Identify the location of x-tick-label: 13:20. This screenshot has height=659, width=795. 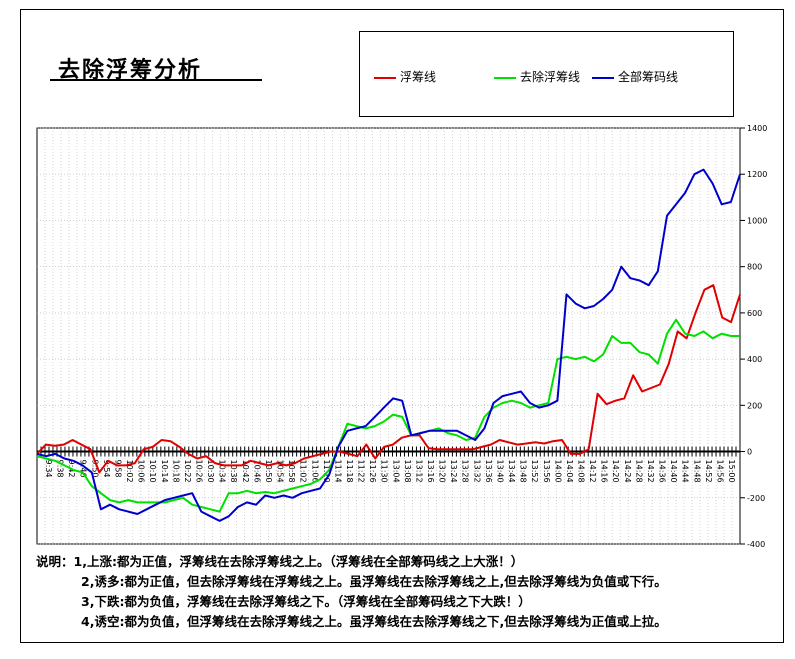
(442, 471).